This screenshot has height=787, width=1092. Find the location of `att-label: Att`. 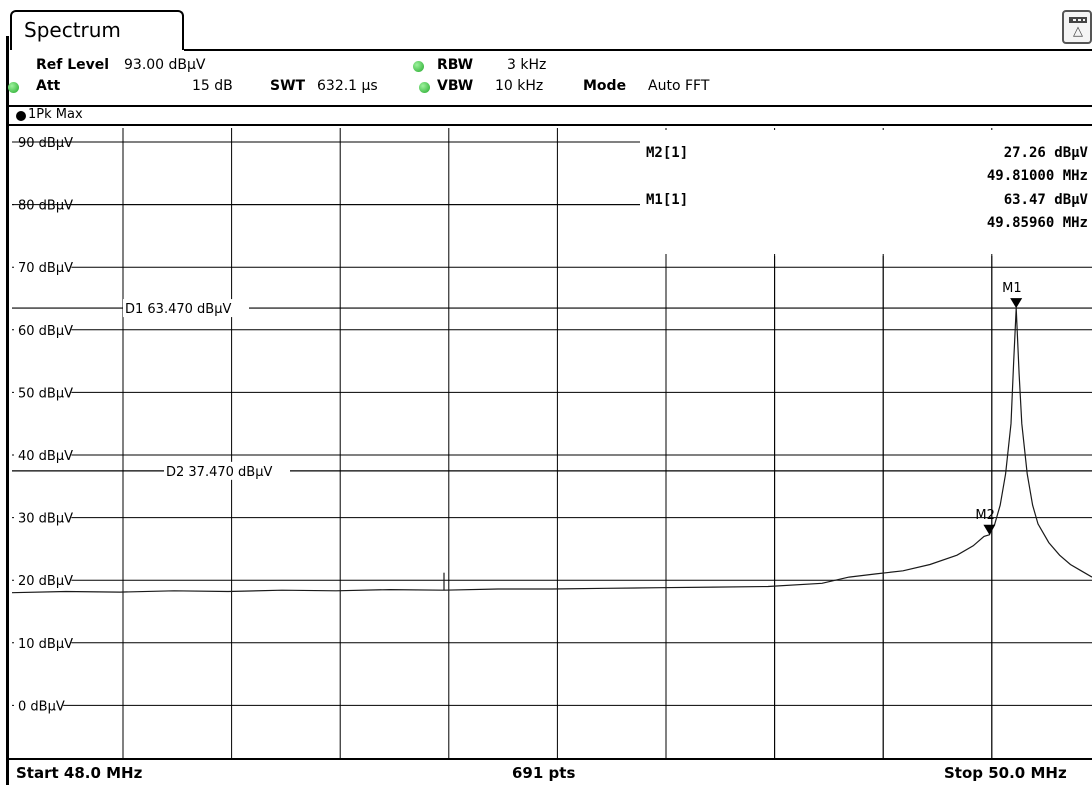

att-label: Att is located at coordinates (48, 86).